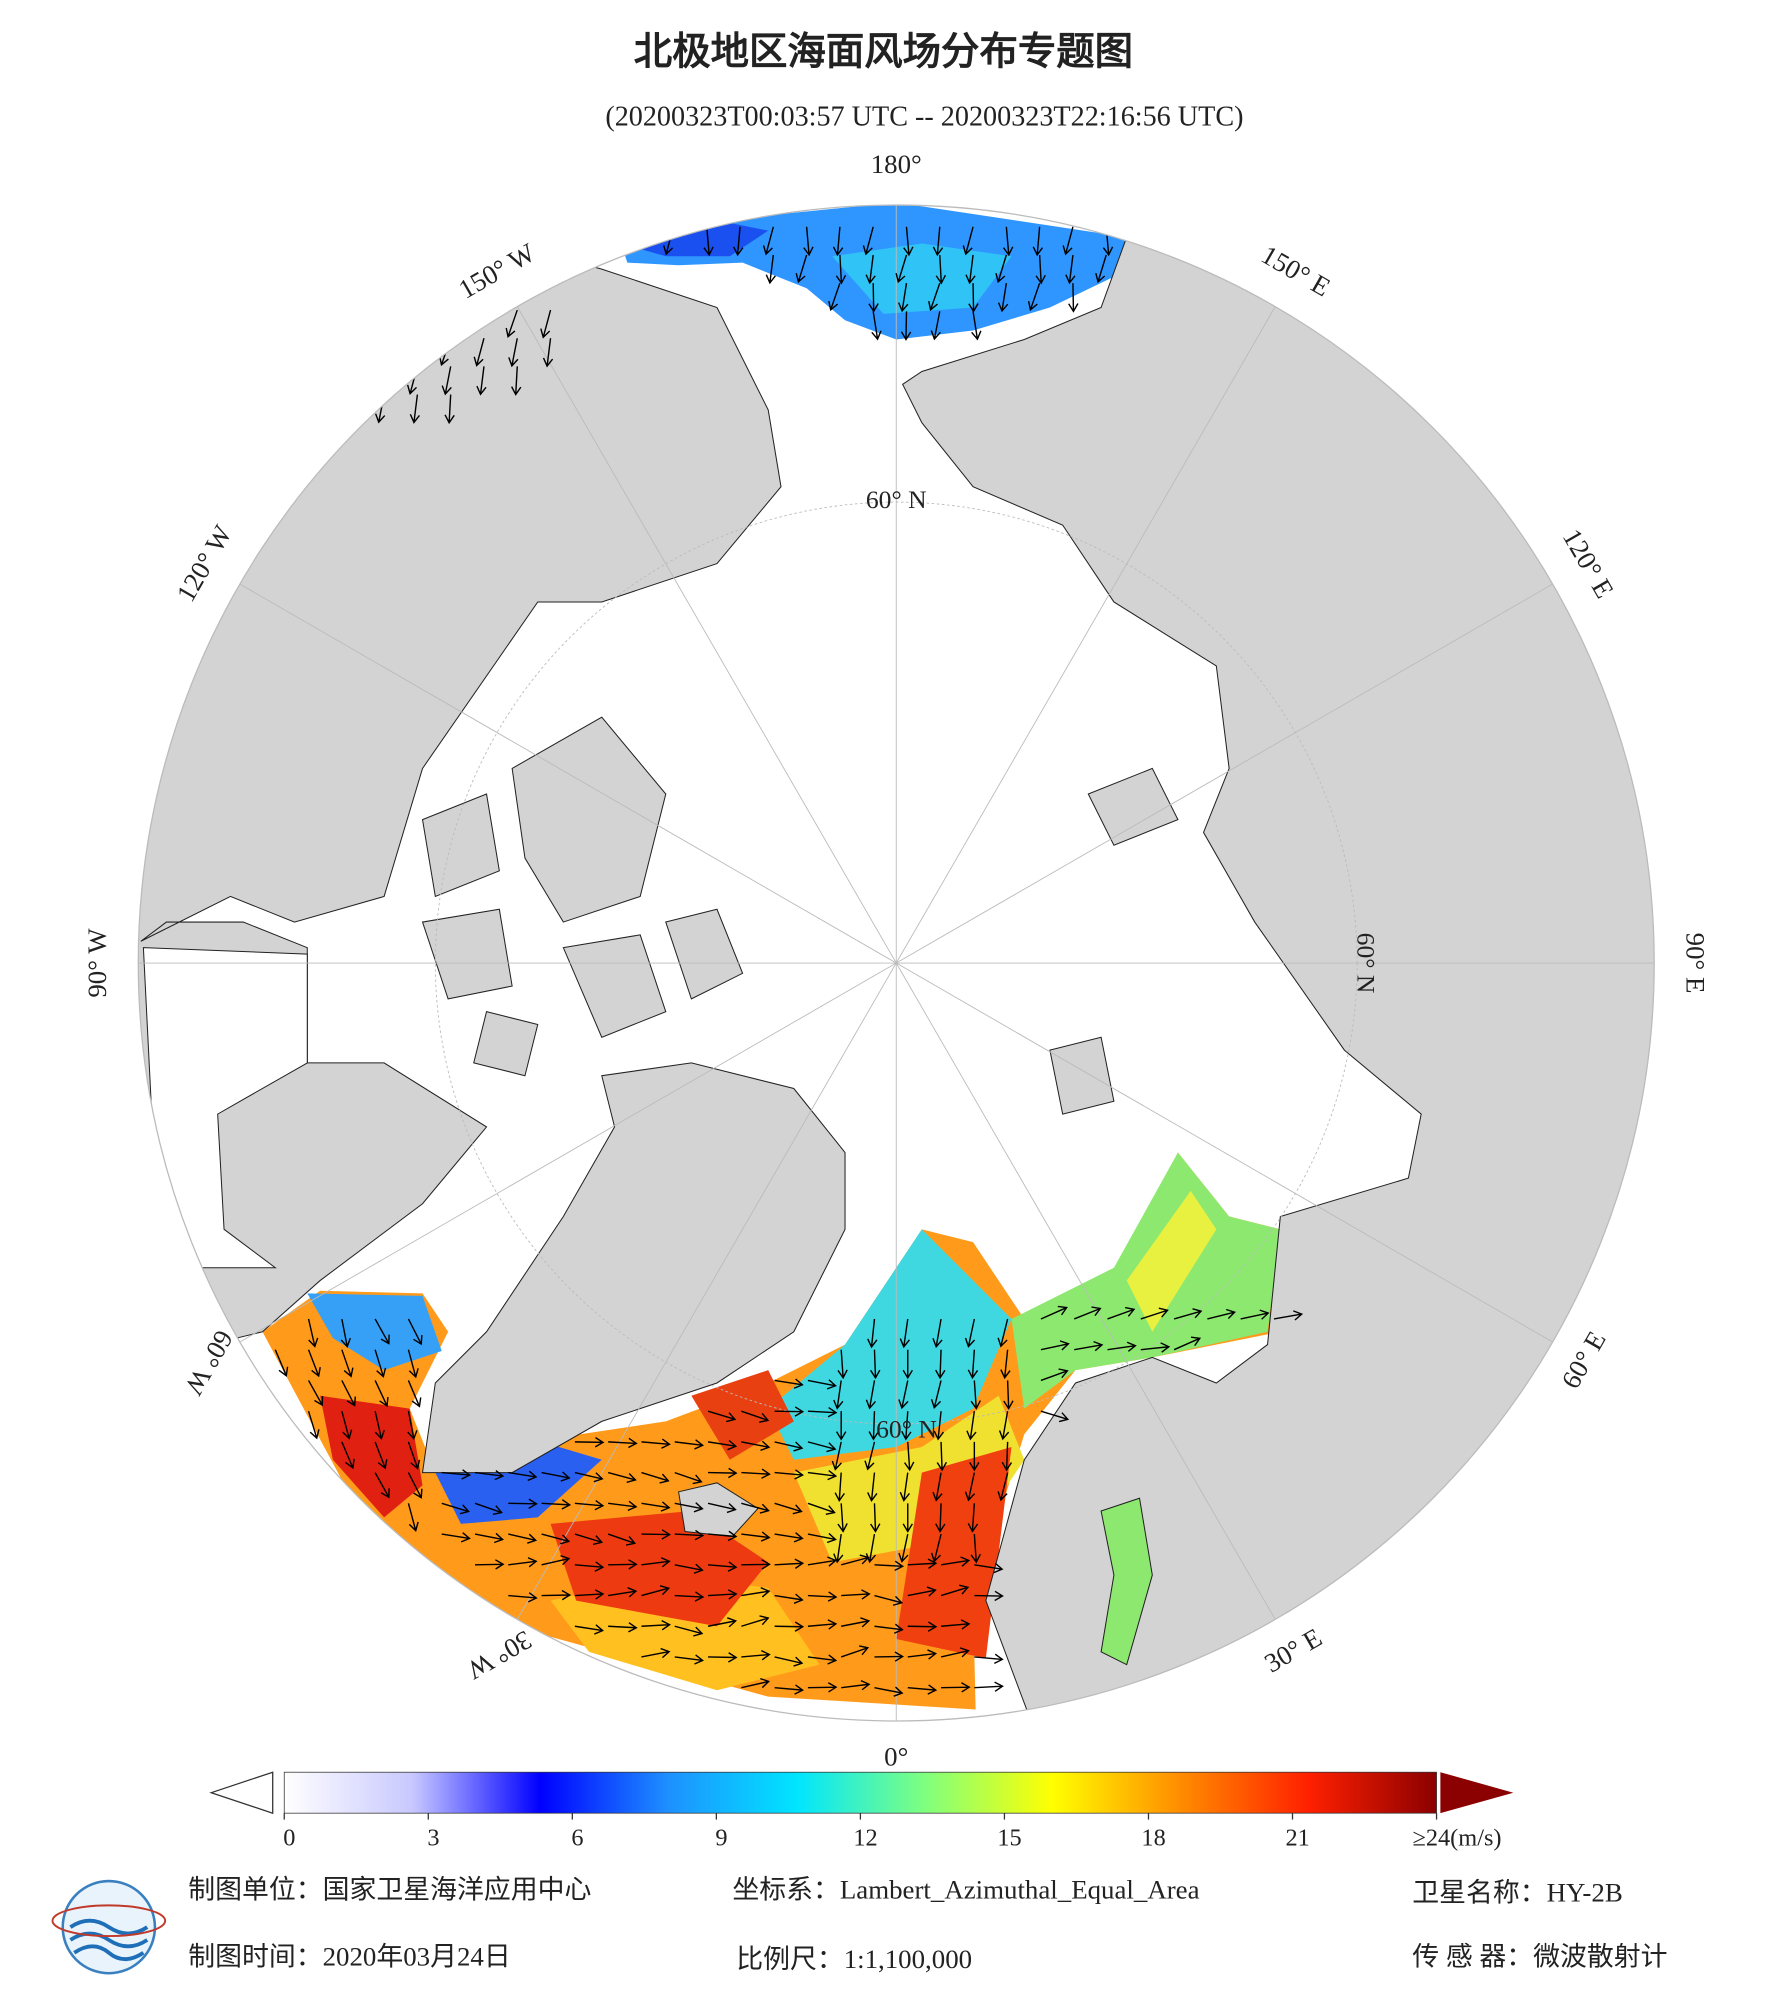 The height and width of the screenshot is (2008, 1772). Describe the element at coordinates (1009, 1838) in the screenshot. I see `colorbar-tick-label: 15` at that location.